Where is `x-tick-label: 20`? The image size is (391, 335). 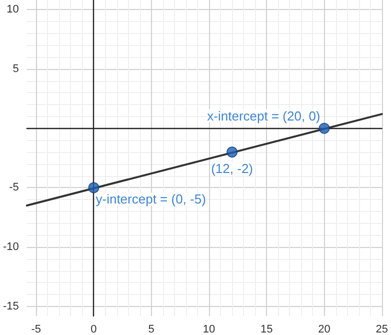 x-tick-label: 20 is located at coordinates (324, 329).